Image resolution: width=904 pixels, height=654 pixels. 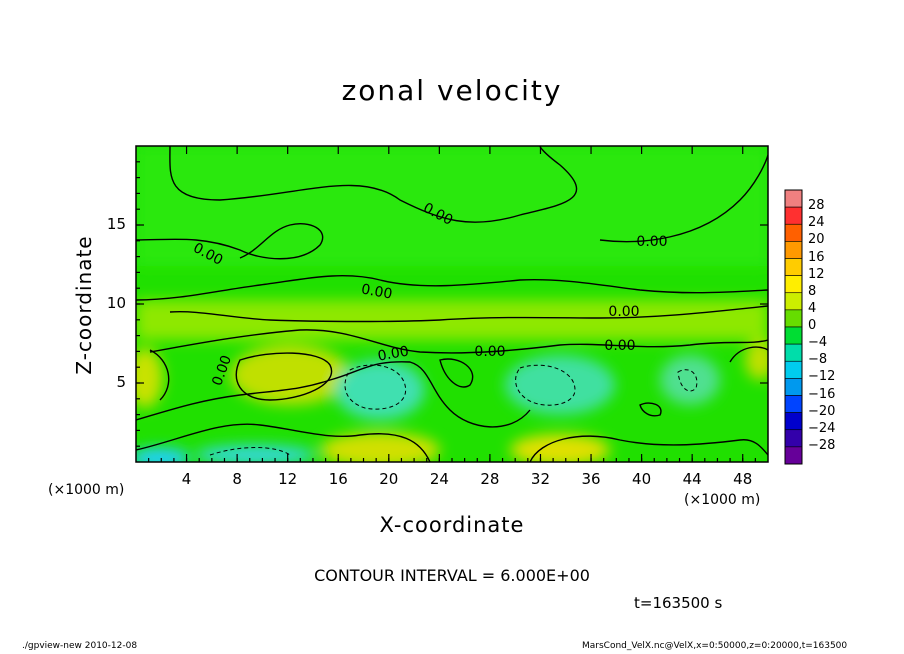 I want to click on negative-blob-right, so click(x=560, y=385).